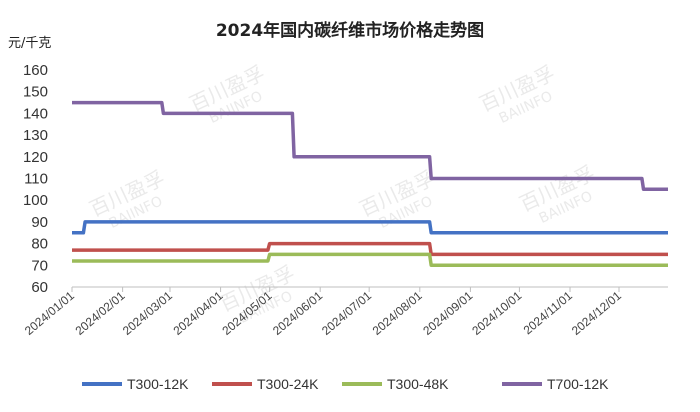 This screenshot has height=412, width=700. What do you see at coordinates (596, 313) in the screenshot?
I see `x-tick-label: 2024/12/01` at bounding box center [596, 313].